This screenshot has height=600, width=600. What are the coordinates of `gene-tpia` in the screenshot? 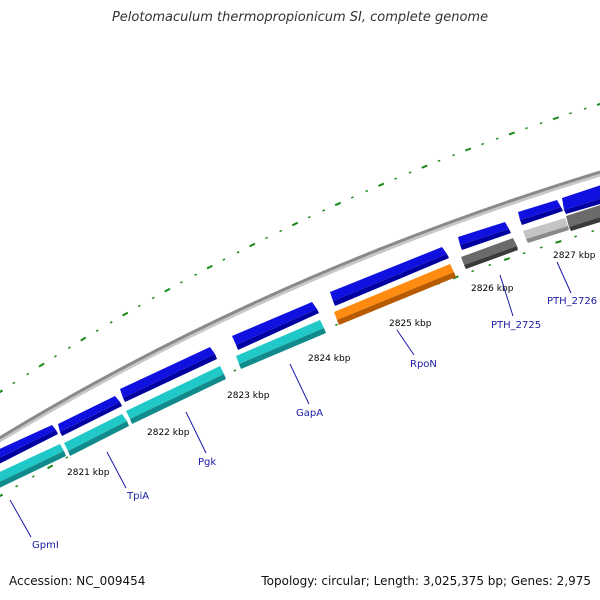 It's located at (96, 435).